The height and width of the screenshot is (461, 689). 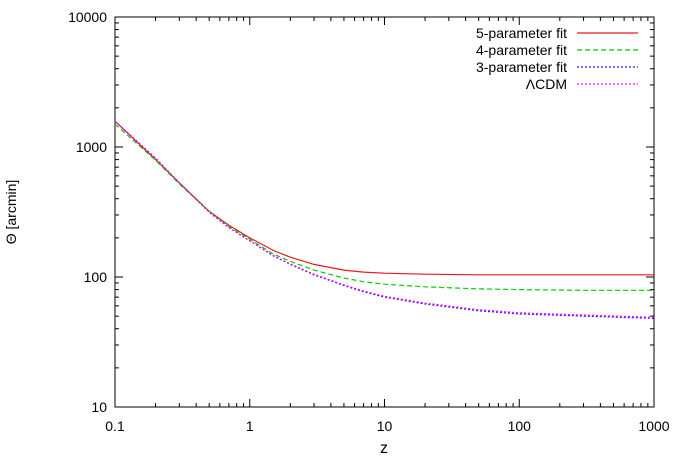 What do you see at coordinates (653, 426) in the screenshot?
I see `x-tick-label: 1000` at bounding box center [653, 426].